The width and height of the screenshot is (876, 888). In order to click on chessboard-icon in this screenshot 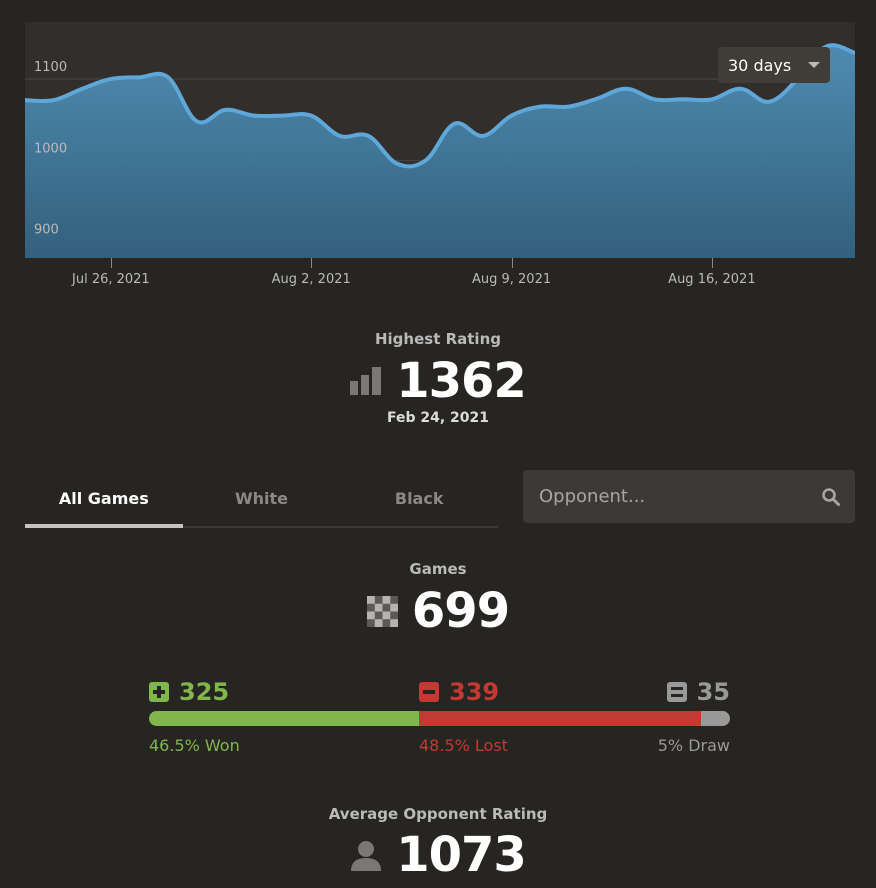, I will do `click(382, 611)`.